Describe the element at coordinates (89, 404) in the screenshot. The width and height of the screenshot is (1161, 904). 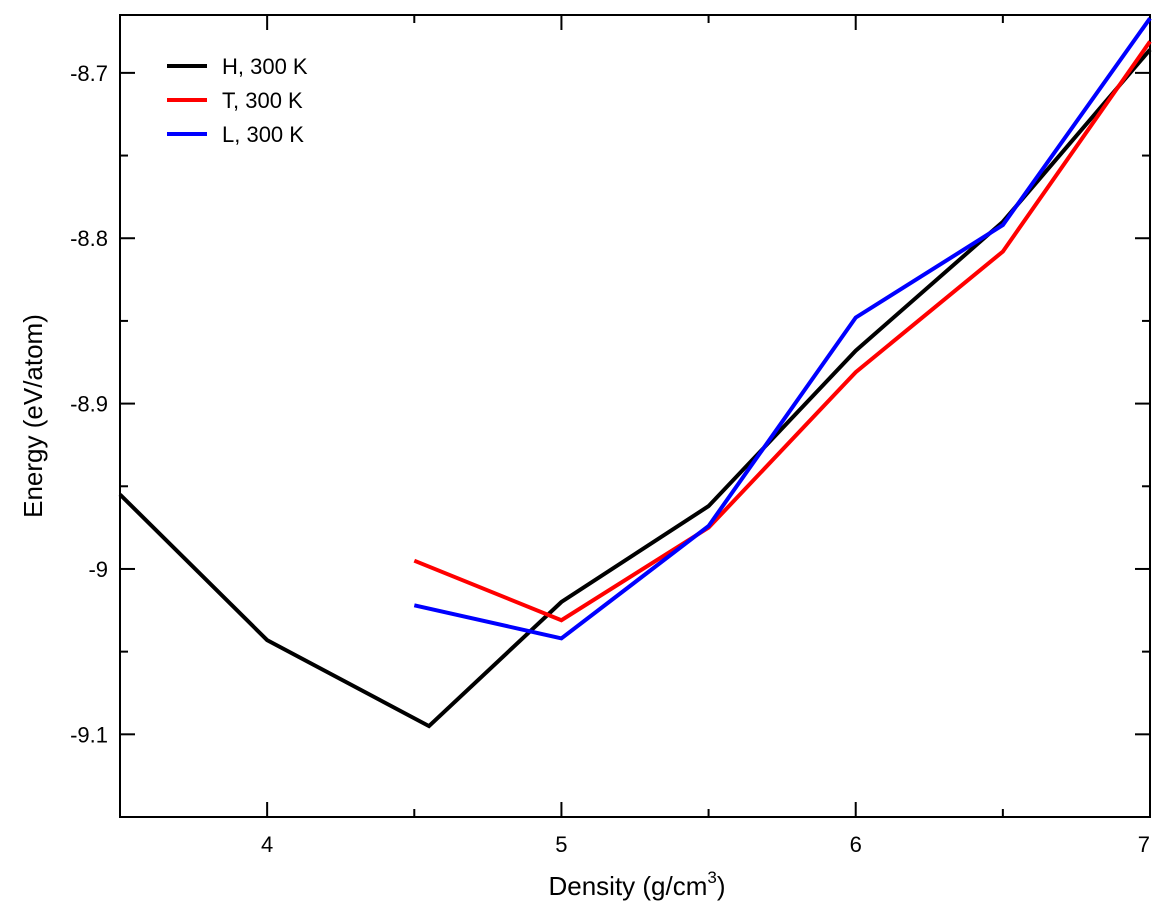
I see `y-tick-label: -8.9` at that location.